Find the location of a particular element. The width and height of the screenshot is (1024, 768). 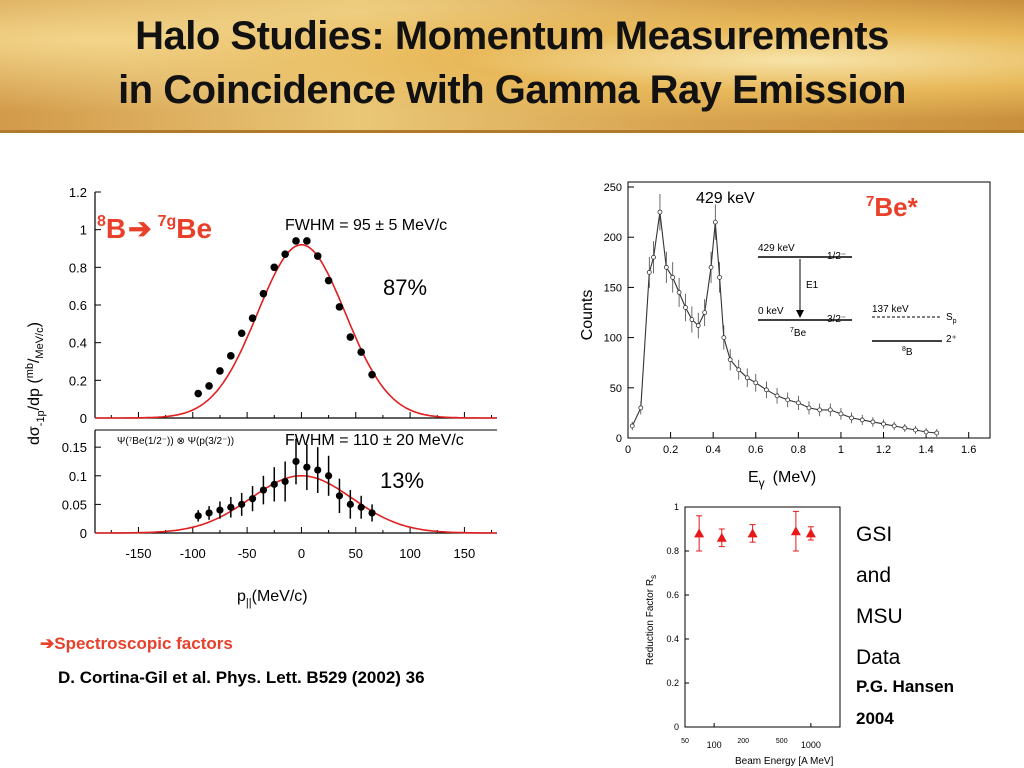

upper-y-tick-label: 0.2 is located at coordinates (78, 380).